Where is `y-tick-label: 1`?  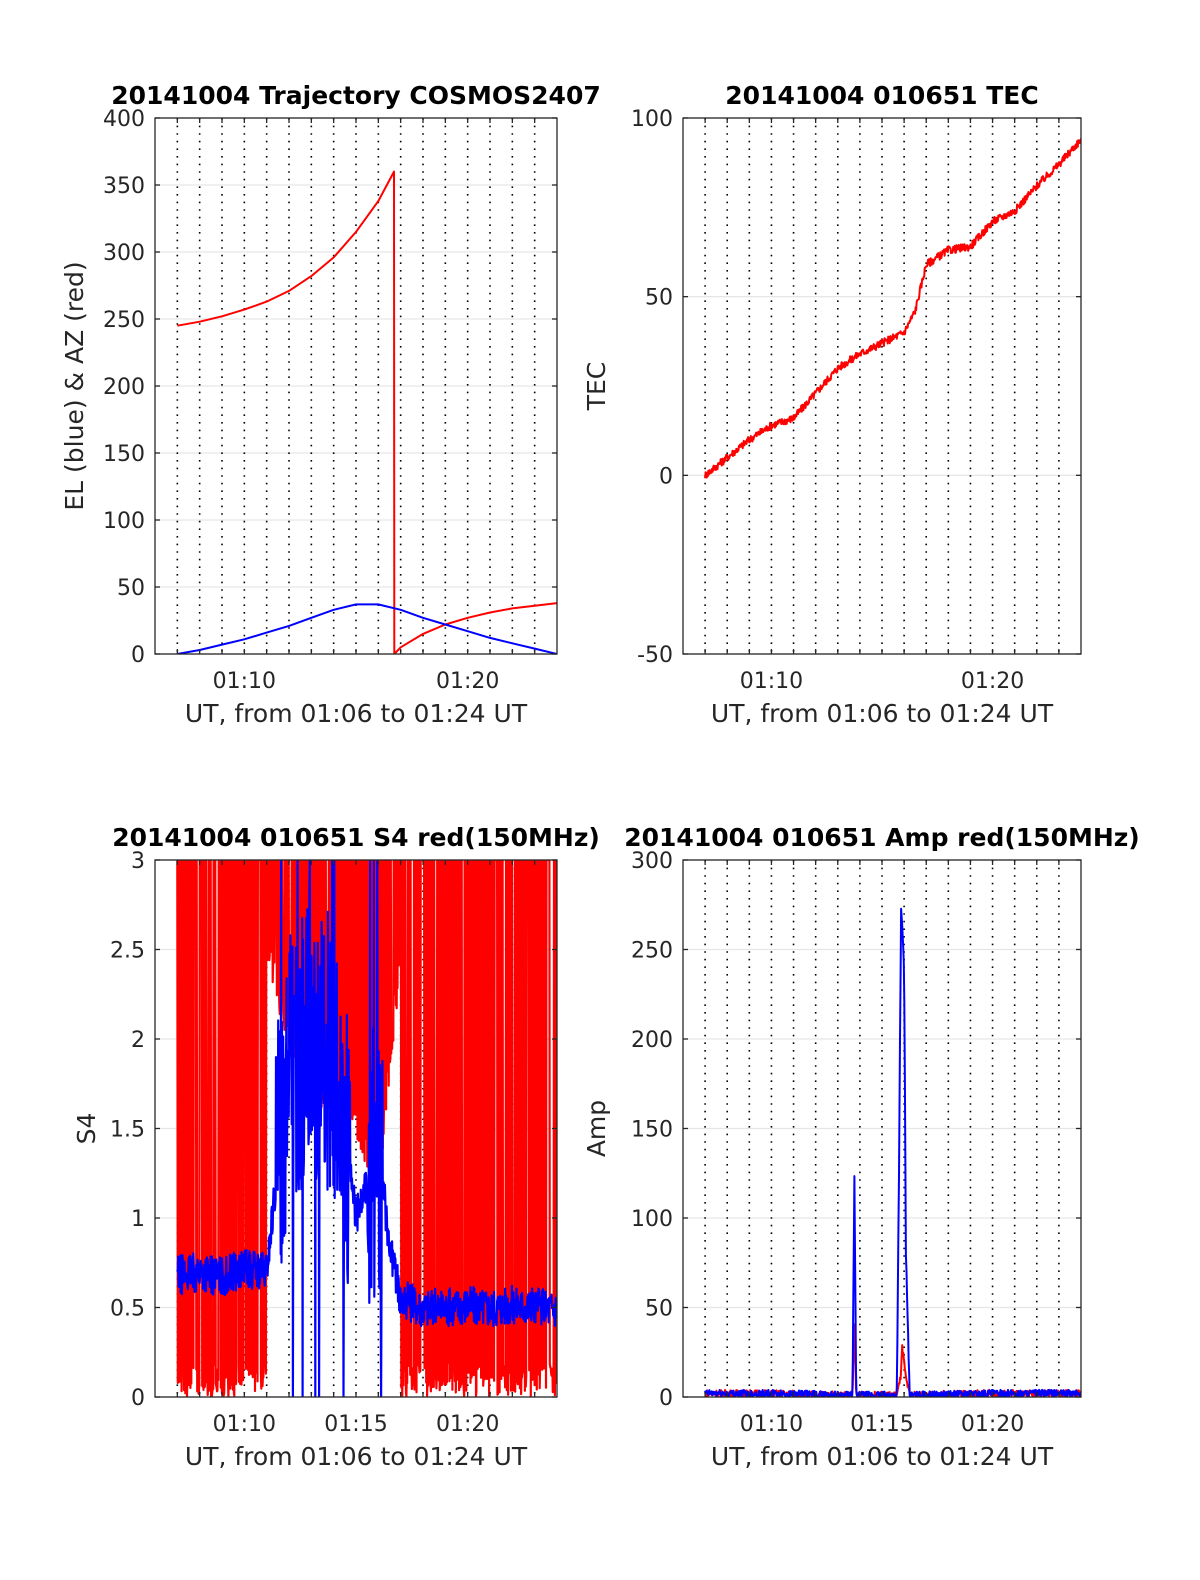 y-tick-label: 1 is located at coordinates (138, 1219).